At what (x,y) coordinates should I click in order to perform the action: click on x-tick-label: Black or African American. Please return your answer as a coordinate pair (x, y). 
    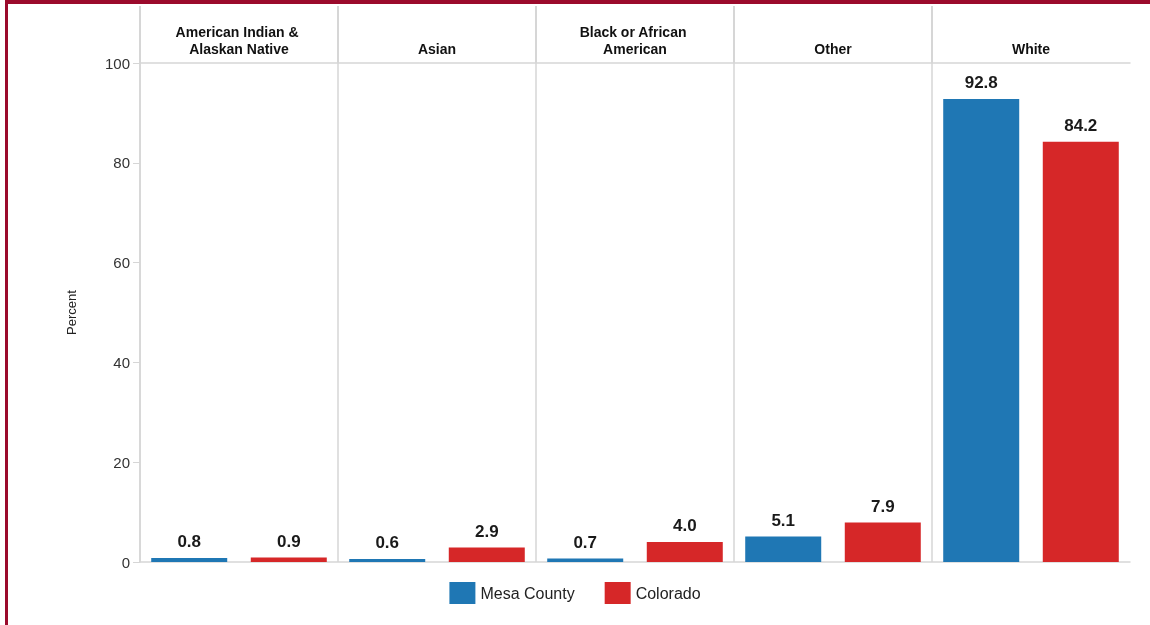
    Looking at the image, I should click on (635, 40).